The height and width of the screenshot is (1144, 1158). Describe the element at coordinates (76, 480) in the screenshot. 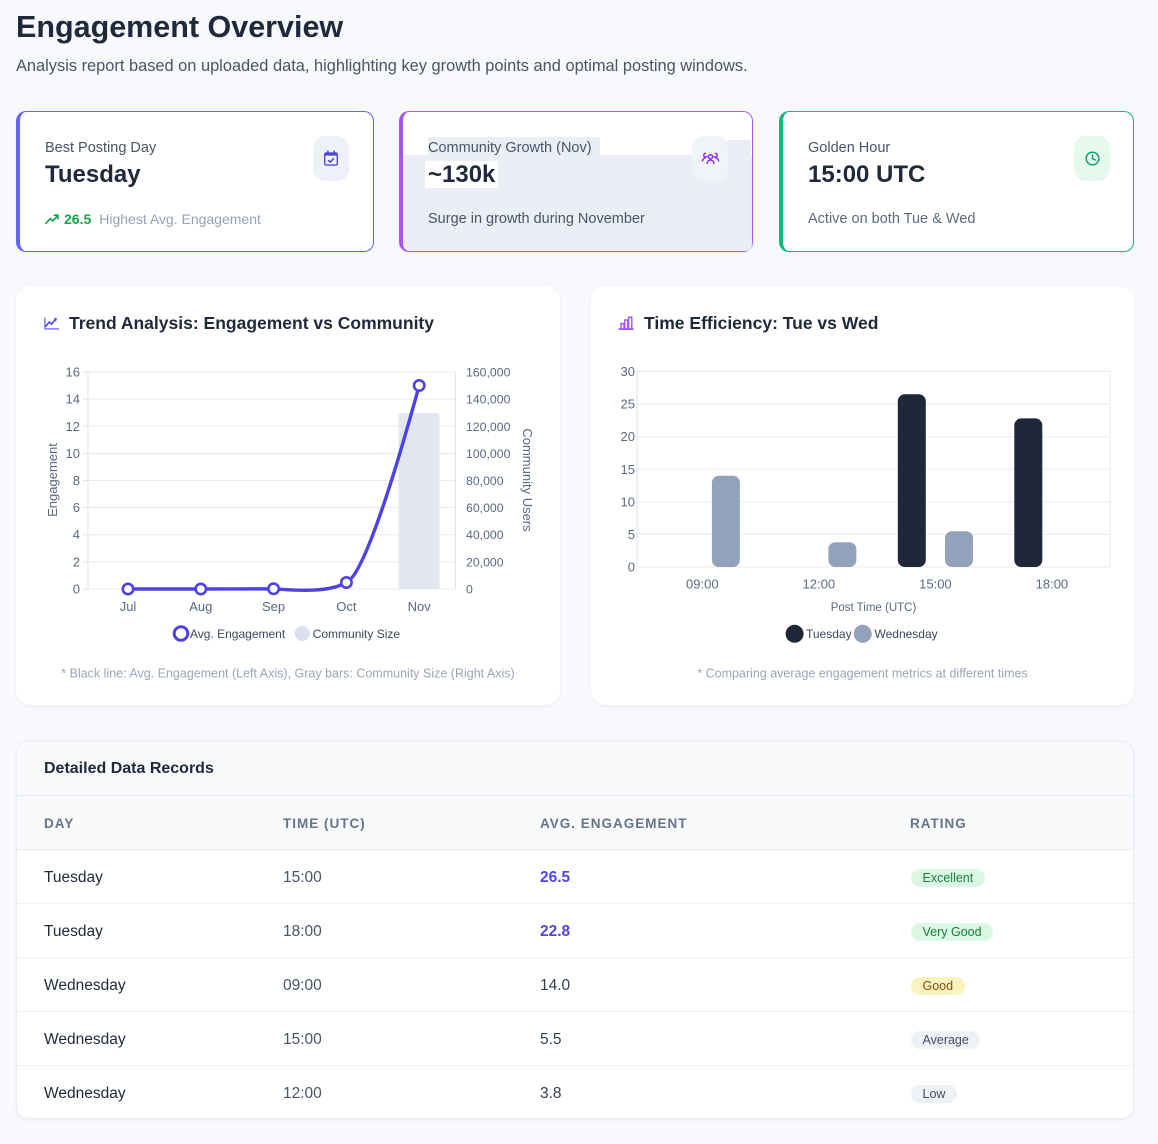

I see `svg-text: 8` at that location.